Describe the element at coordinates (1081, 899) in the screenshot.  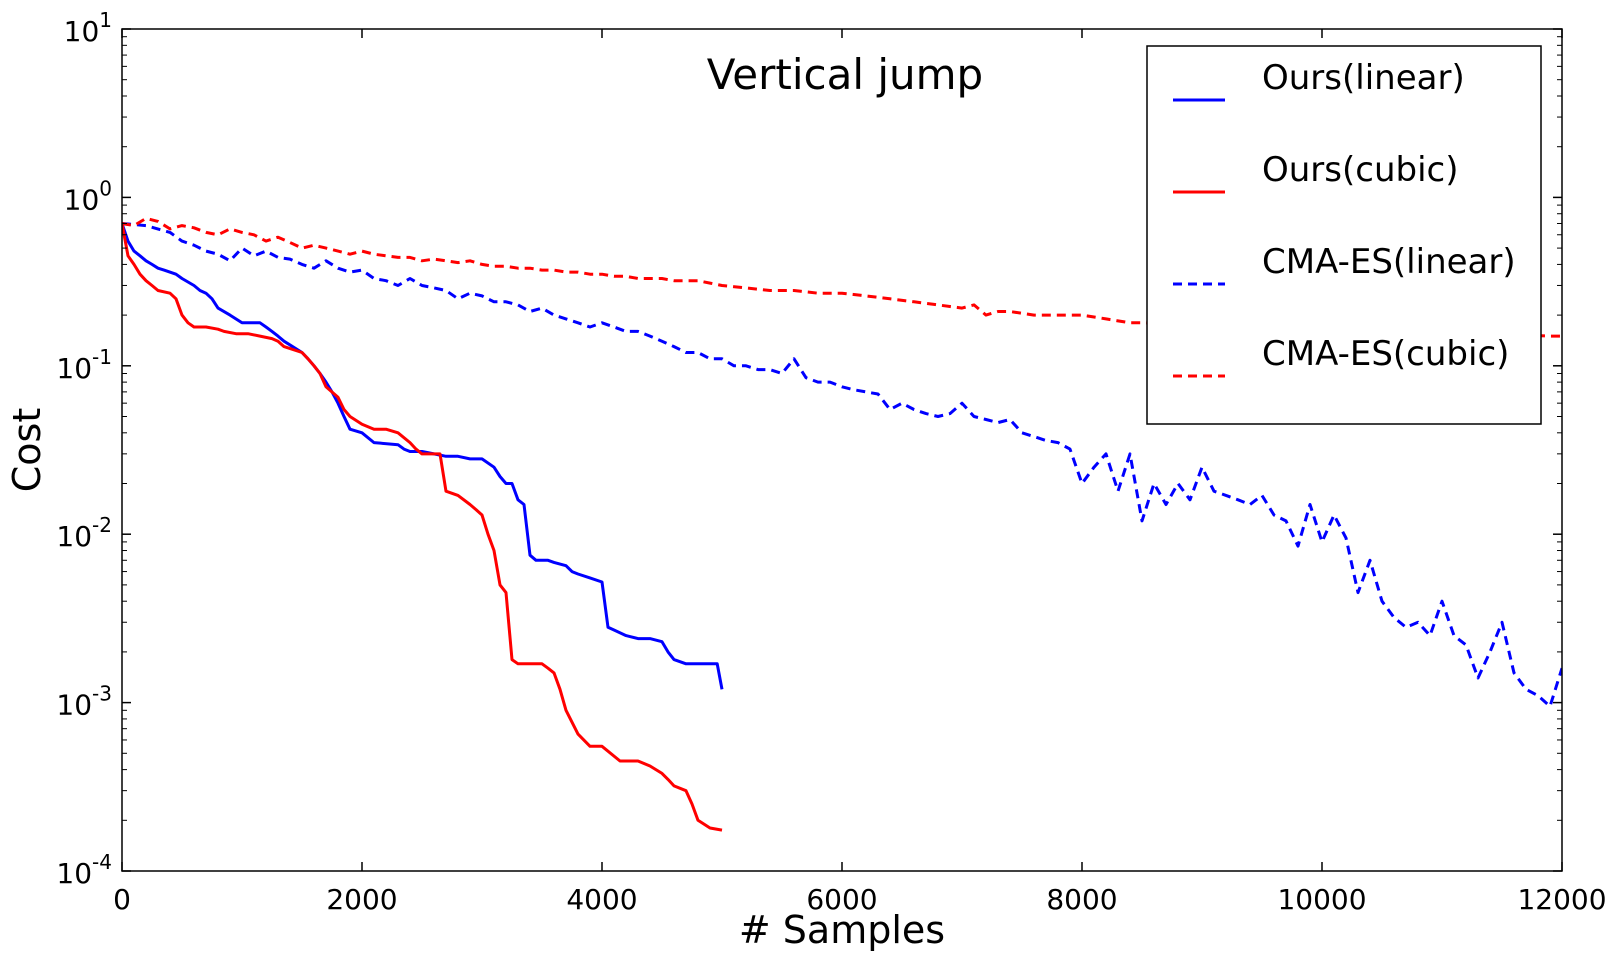
I see `x-tick-label: 8000` at that location.